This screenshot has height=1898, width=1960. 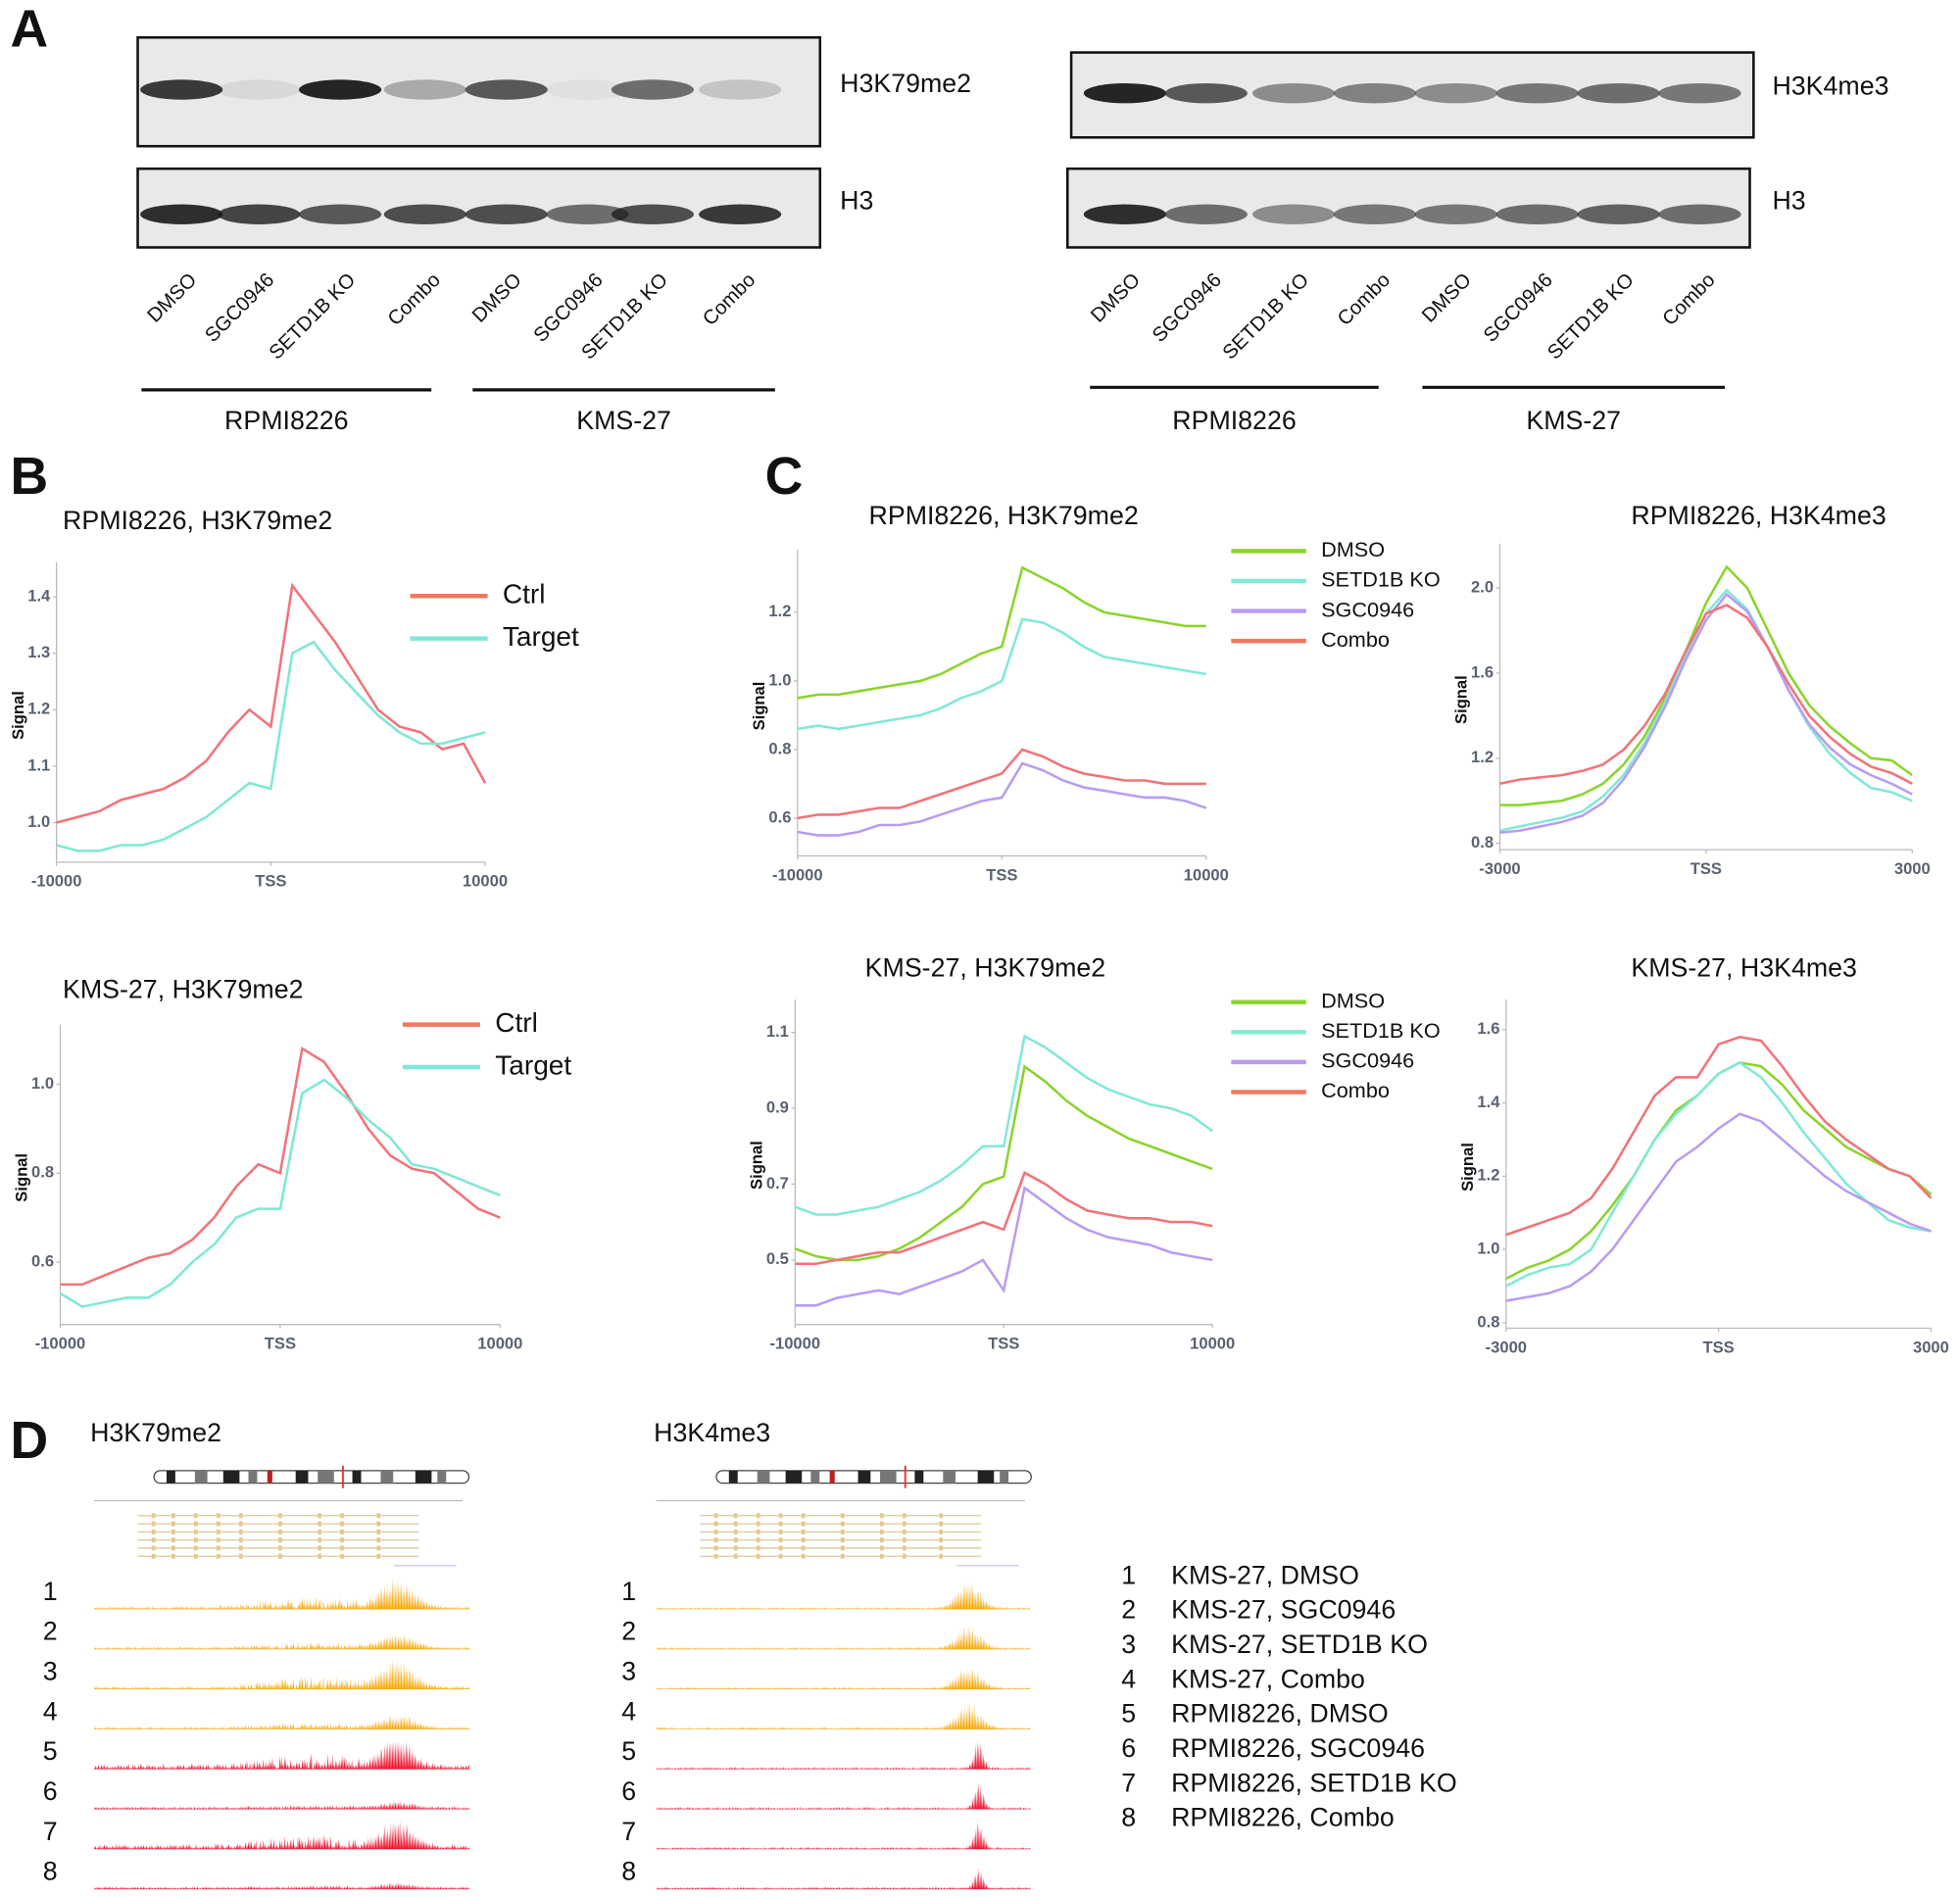 I want to click on x-tick-label: 3000, so click(x=1931, y=1347).